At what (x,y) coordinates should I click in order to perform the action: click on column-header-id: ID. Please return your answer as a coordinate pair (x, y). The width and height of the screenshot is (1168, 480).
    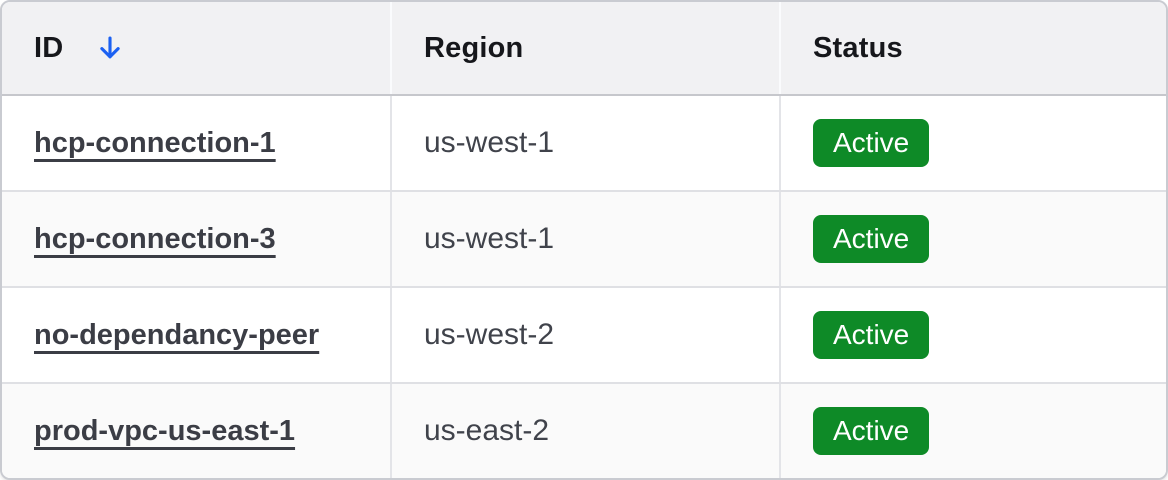
    Looking at the image, I should click on (196, 48).